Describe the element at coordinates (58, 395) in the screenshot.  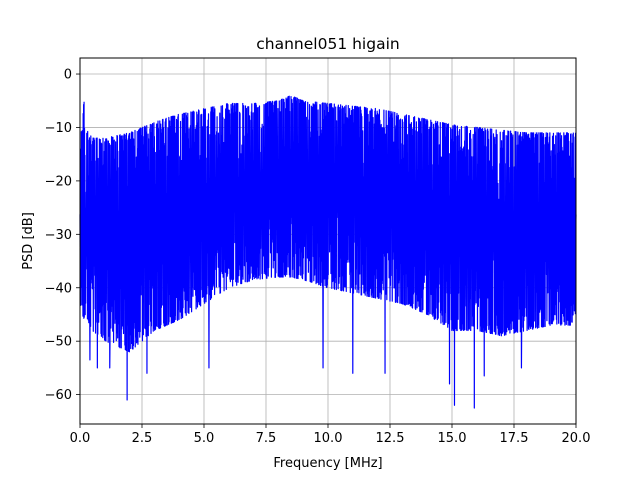
I see `y-tick-label: −60` at that location.